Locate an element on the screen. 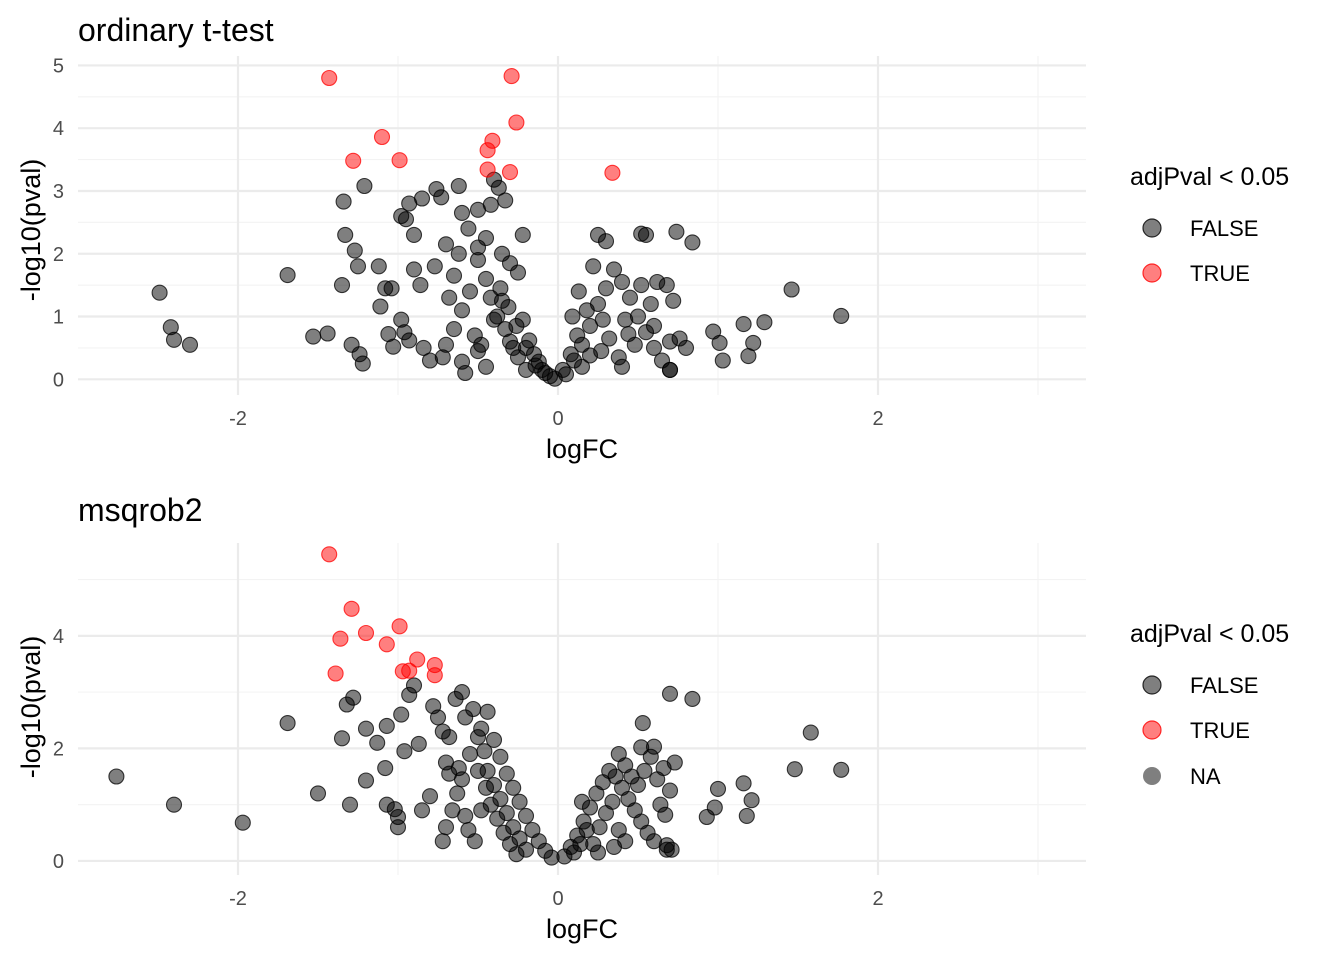  legend-label-true: TRUE is located at coordinates (1220, 273).